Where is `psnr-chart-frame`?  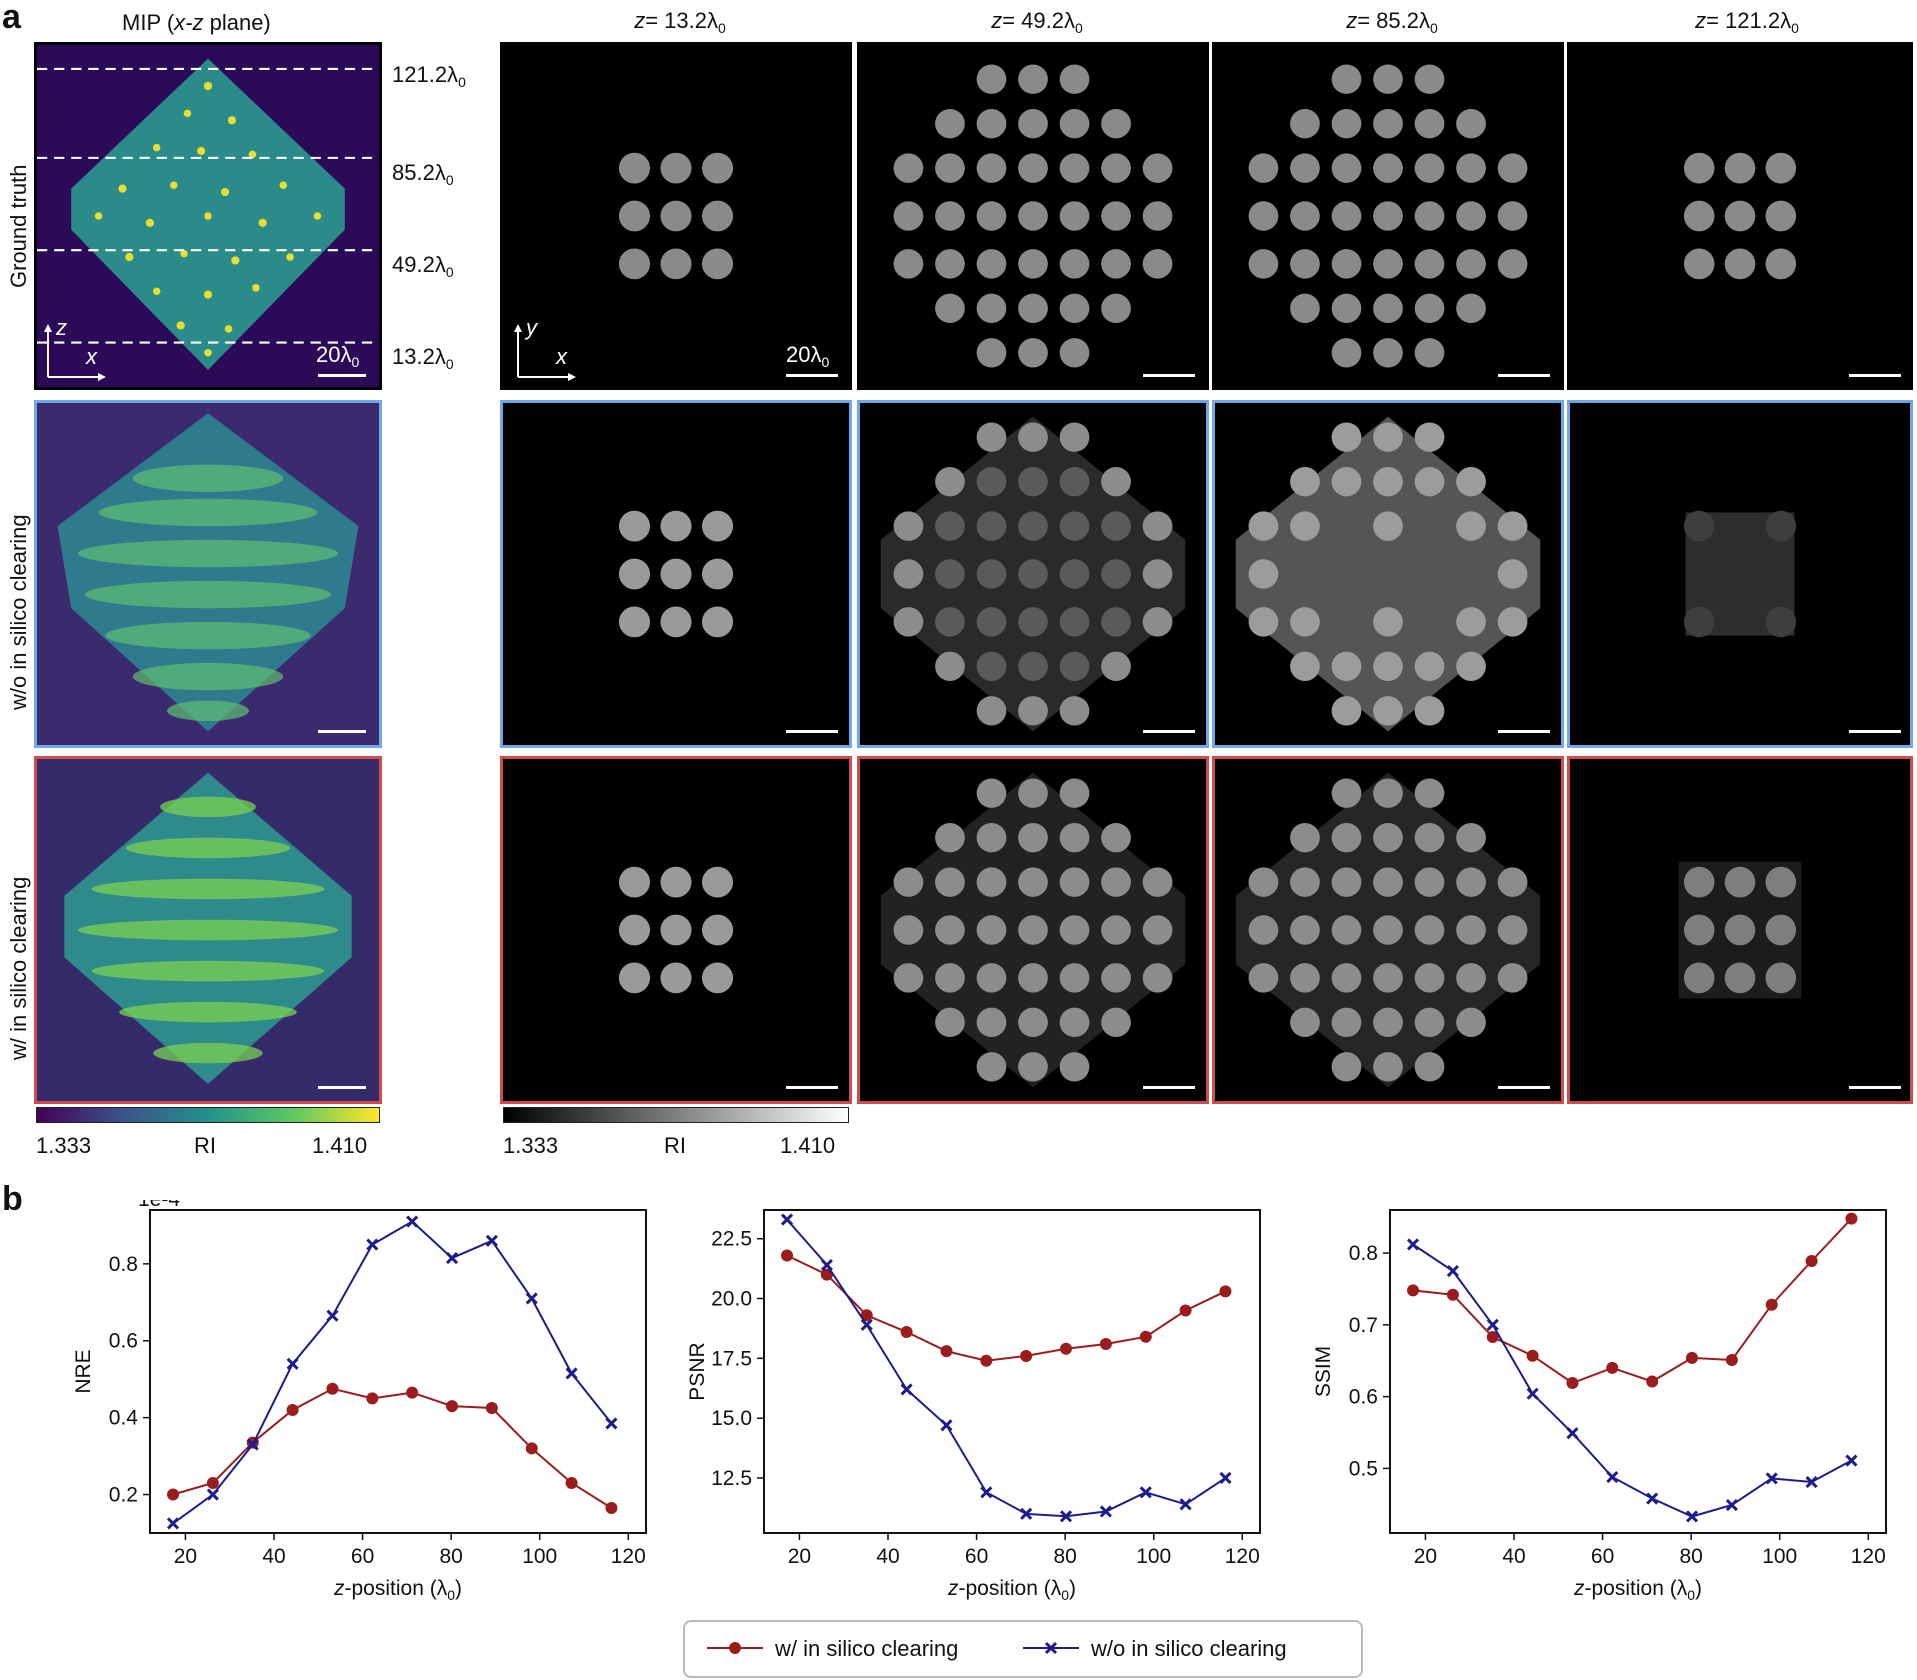
psnr-chart-frame is located at coordinates (1012, 1371).